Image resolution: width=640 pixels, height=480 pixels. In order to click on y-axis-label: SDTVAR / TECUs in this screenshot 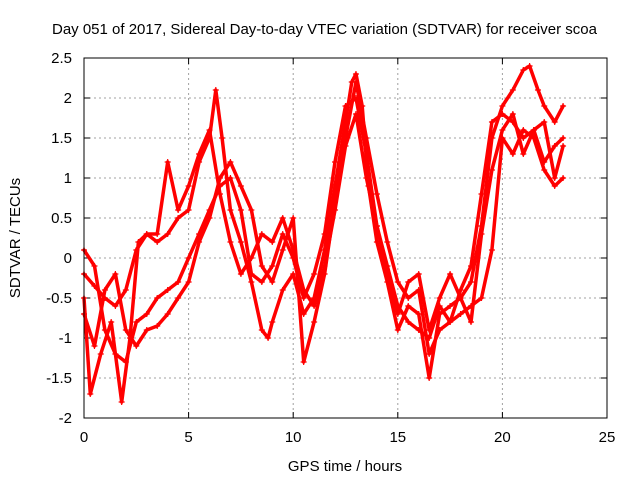, I will do `click(15, 238)`.